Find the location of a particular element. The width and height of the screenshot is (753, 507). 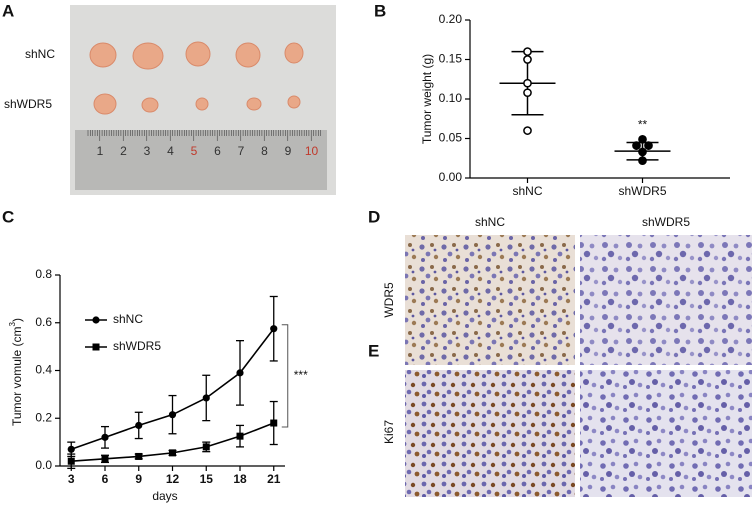

panel-label: E is located at coordinates (373, 350).